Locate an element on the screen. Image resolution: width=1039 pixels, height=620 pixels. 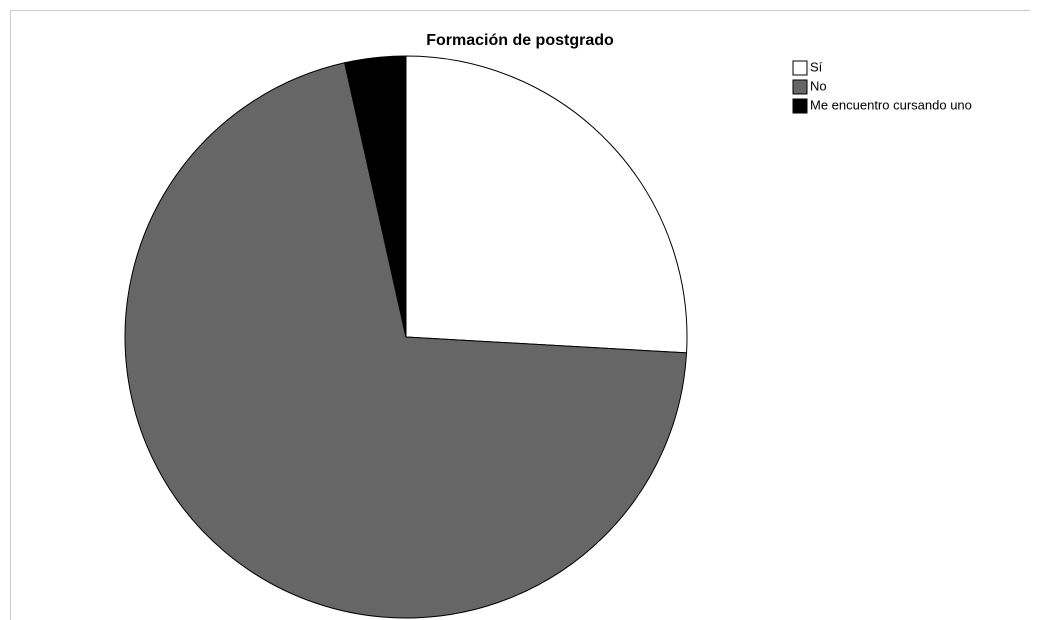
legend-label: Sí is located at coordinates (816, 66).